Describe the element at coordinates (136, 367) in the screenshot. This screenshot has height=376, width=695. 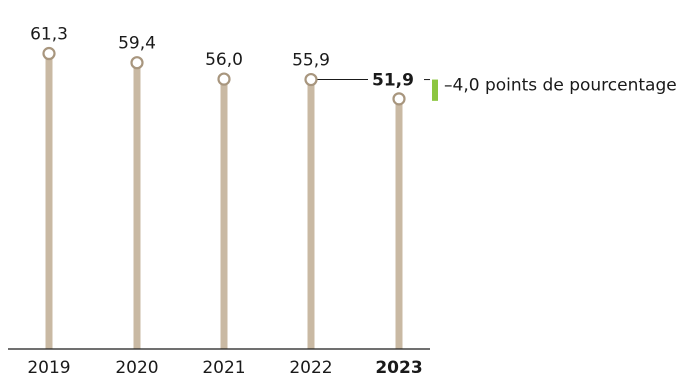
I see `x-tick-label-2020: 2020` at that location.